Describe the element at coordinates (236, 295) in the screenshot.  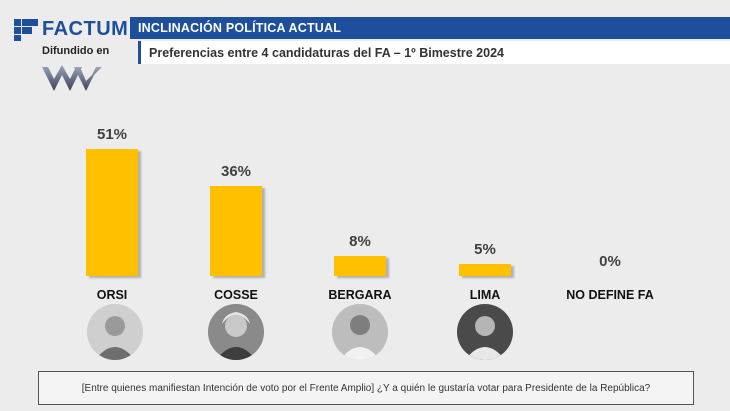
I see `category-label: COSSE` at that location.